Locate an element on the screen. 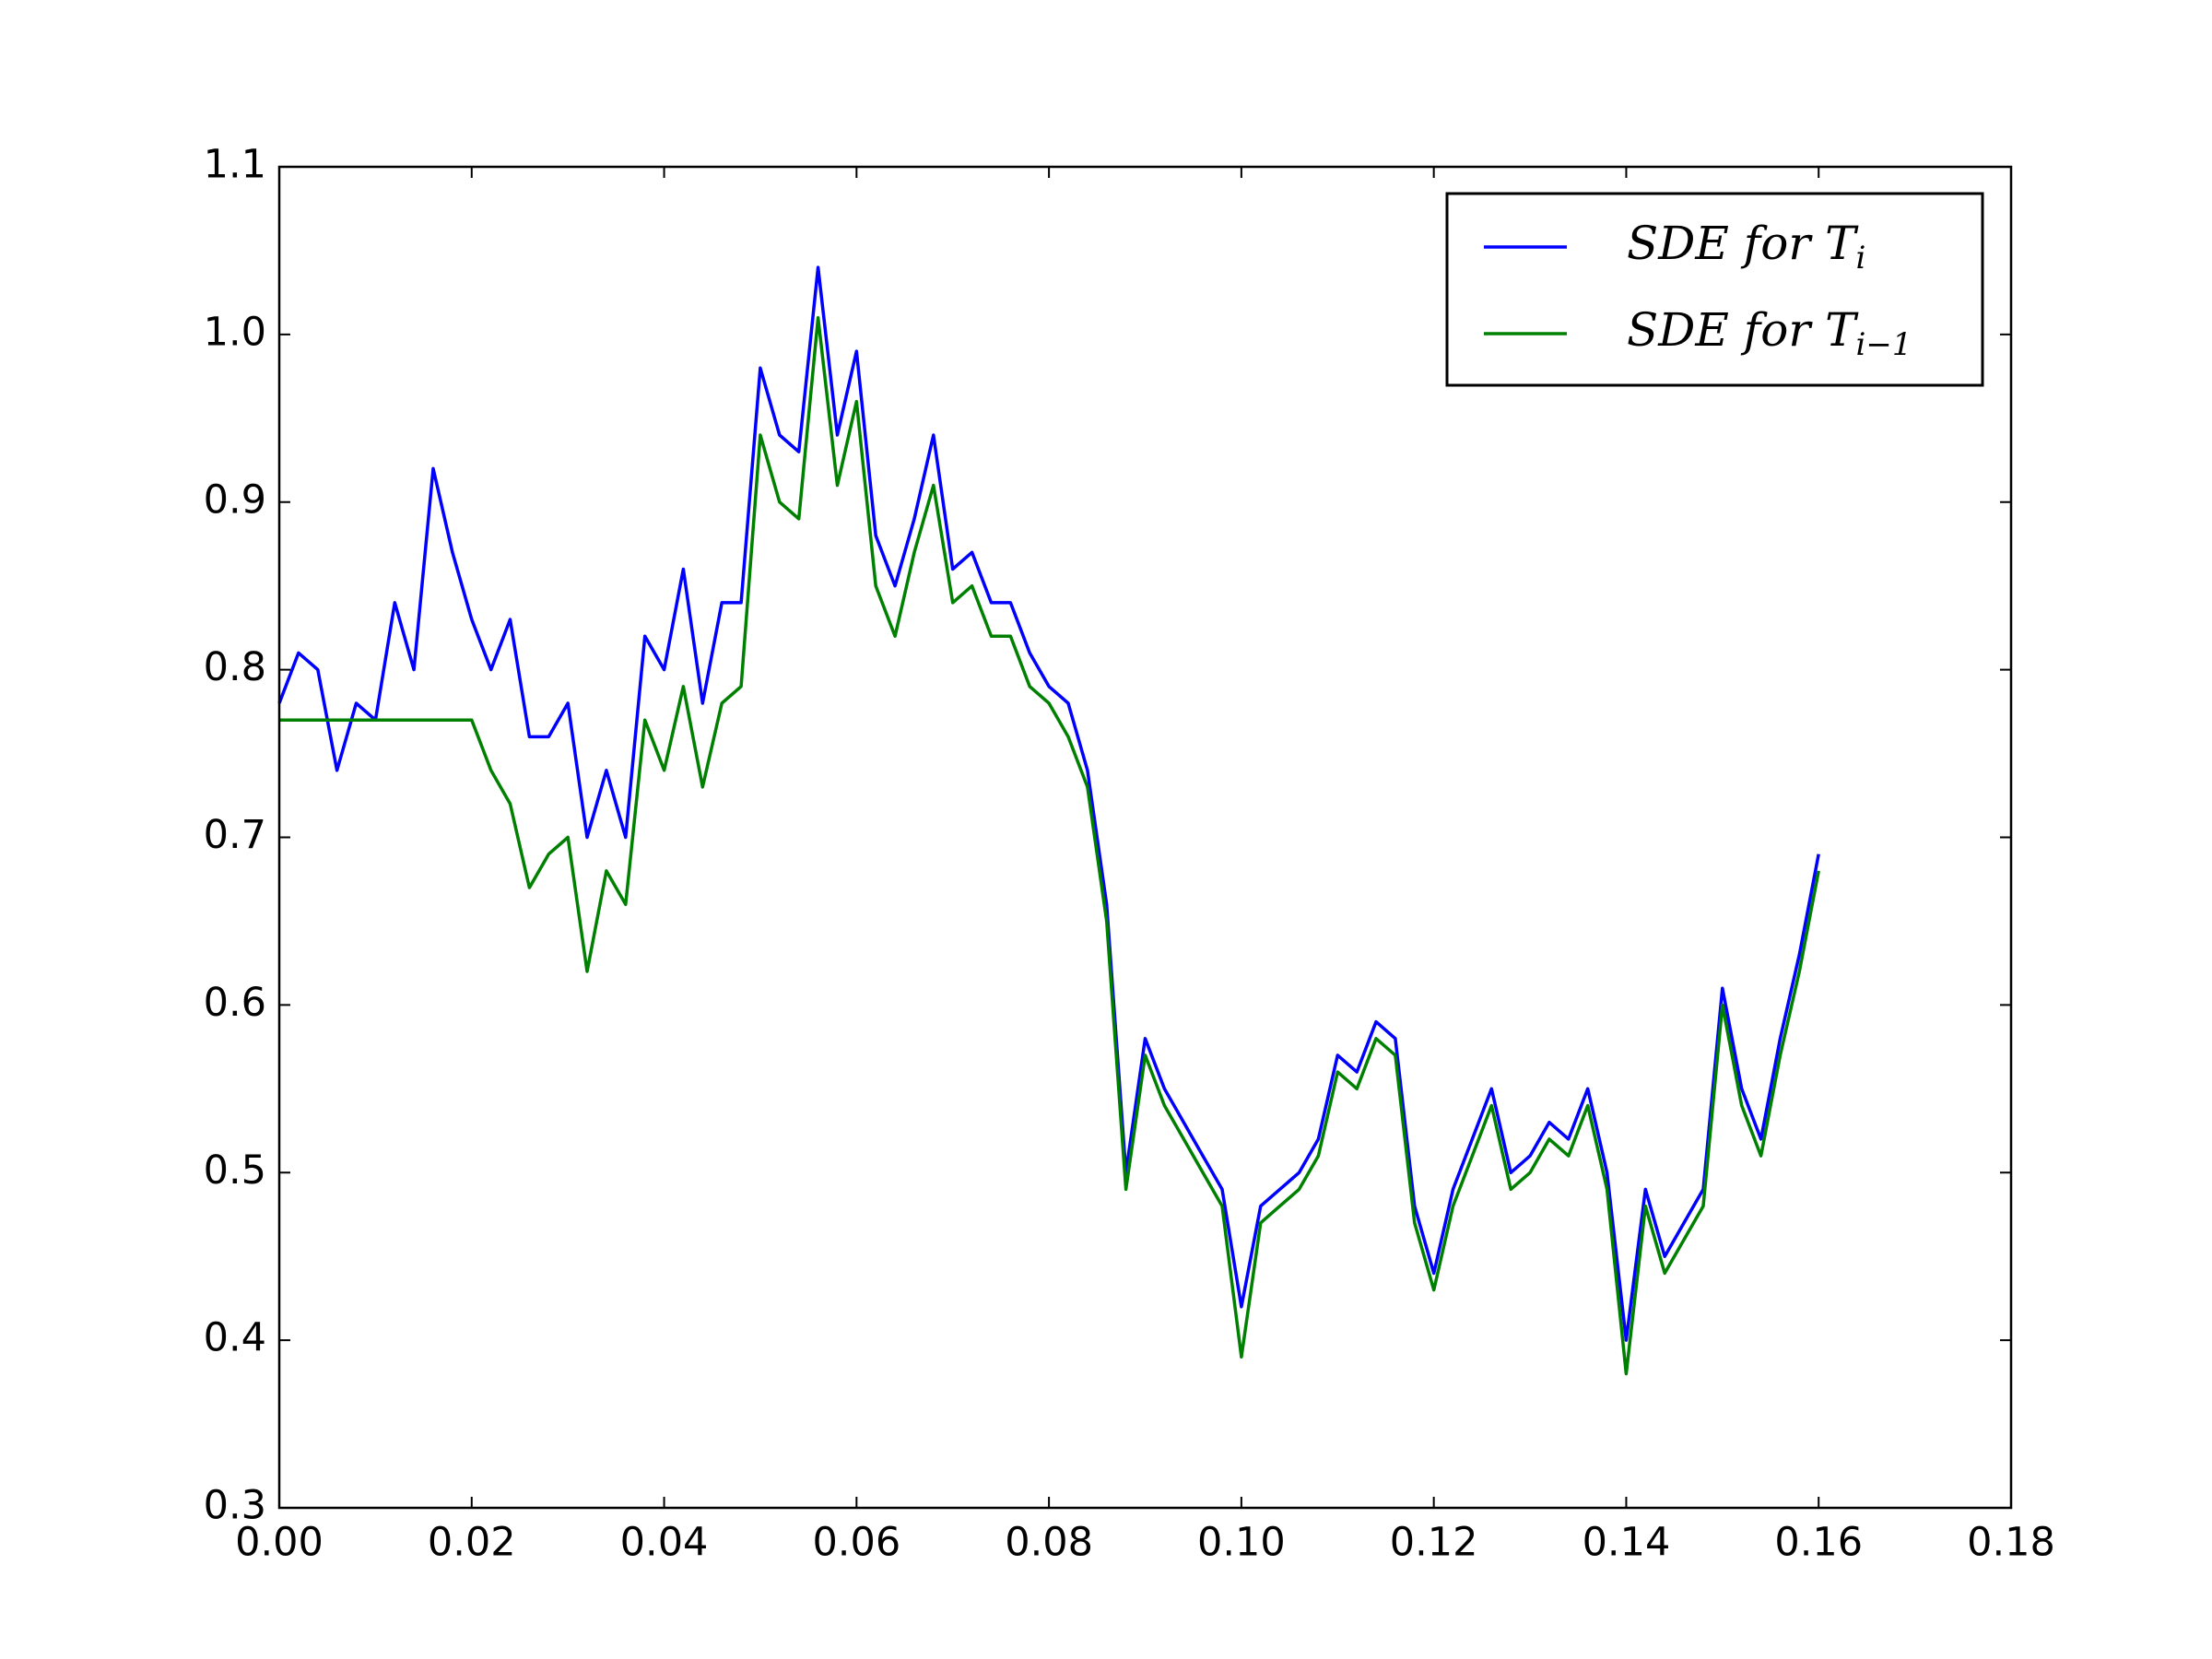 This screenshot has width=2212, height=1659. y-tick-label: 1.1 is located at coordinates (235, 165).